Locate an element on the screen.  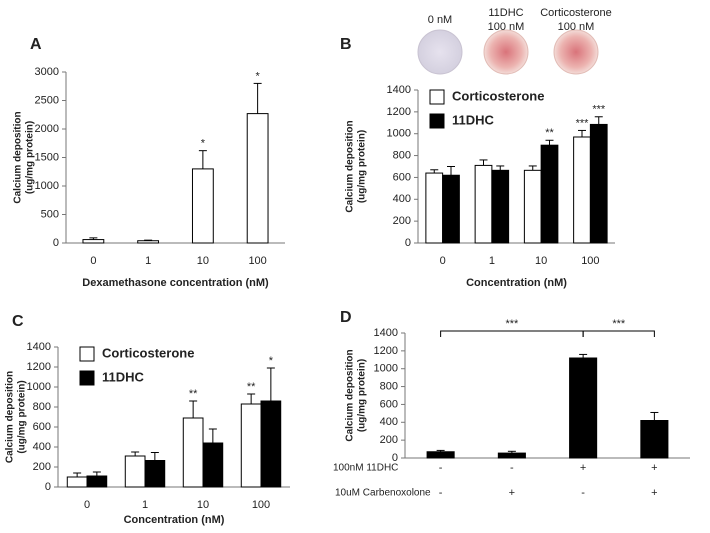
y-tick-label: 2500 is located at coordinates (47, 100).